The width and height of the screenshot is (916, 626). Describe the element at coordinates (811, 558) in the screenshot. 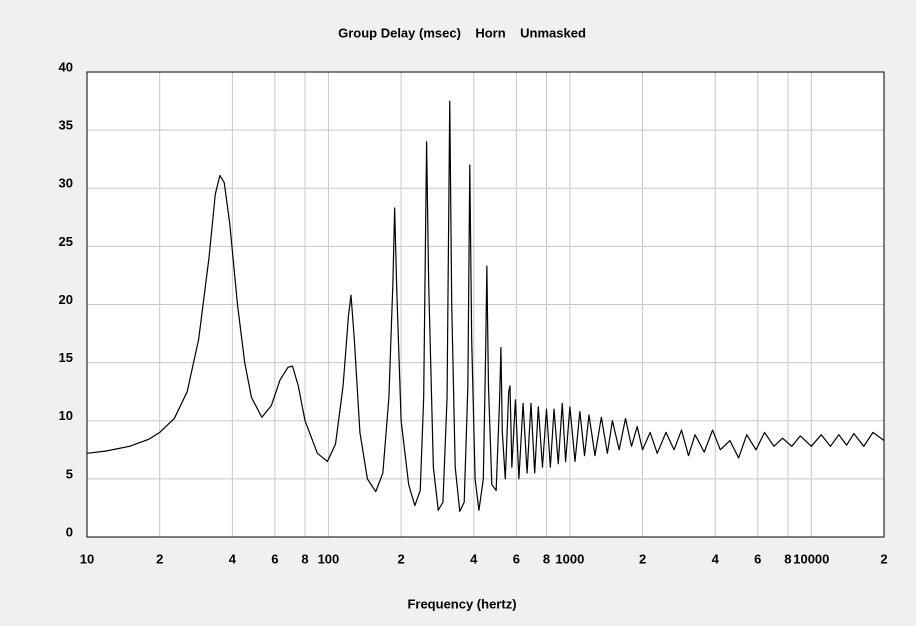

I see `x-tick-label: 10000` at that location.